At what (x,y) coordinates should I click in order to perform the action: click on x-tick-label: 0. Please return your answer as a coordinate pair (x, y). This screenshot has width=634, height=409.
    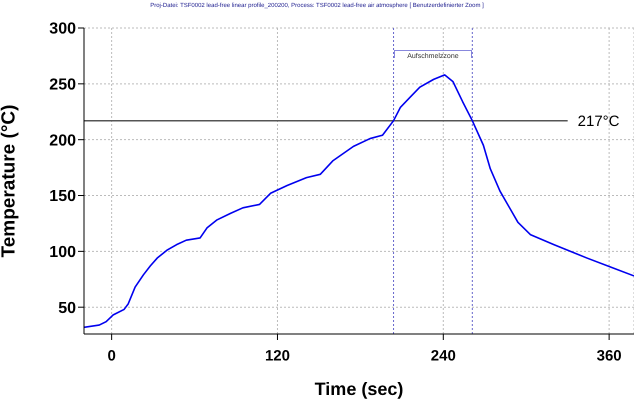
    Looking at the image, I should click on (111, 356).